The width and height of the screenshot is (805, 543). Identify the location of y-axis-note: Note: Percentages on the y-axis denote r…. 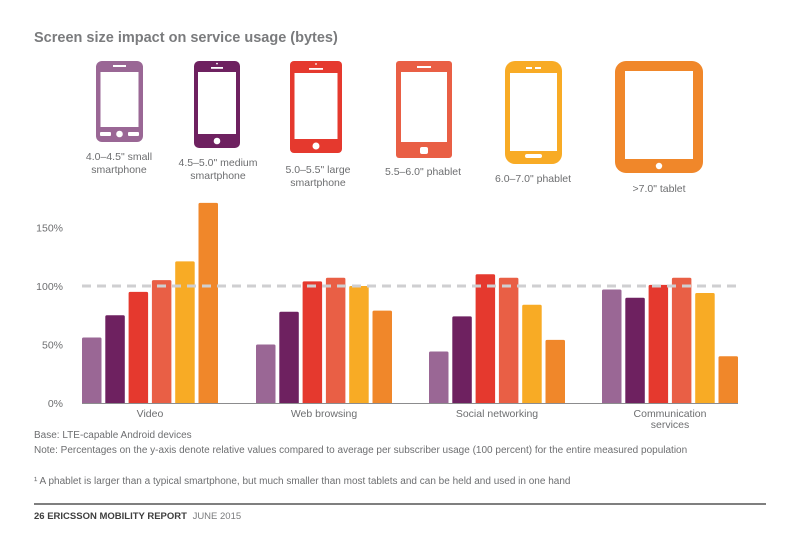
(361, 450).